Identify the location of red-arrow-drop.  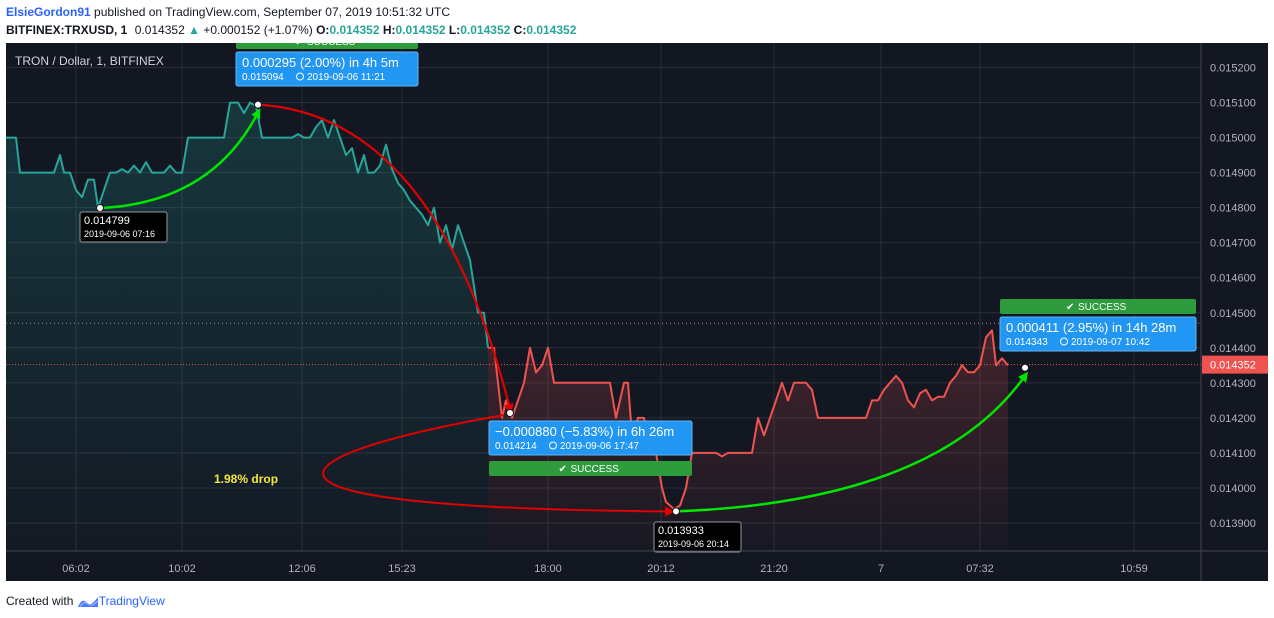
(498, 465).